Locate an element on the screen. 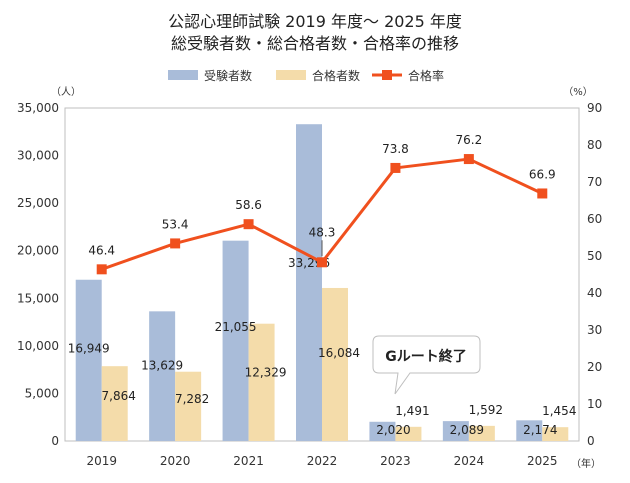 This screenshot has height=483, width=630. x-tick-label: 2024 is located at coordinates (469, 461).